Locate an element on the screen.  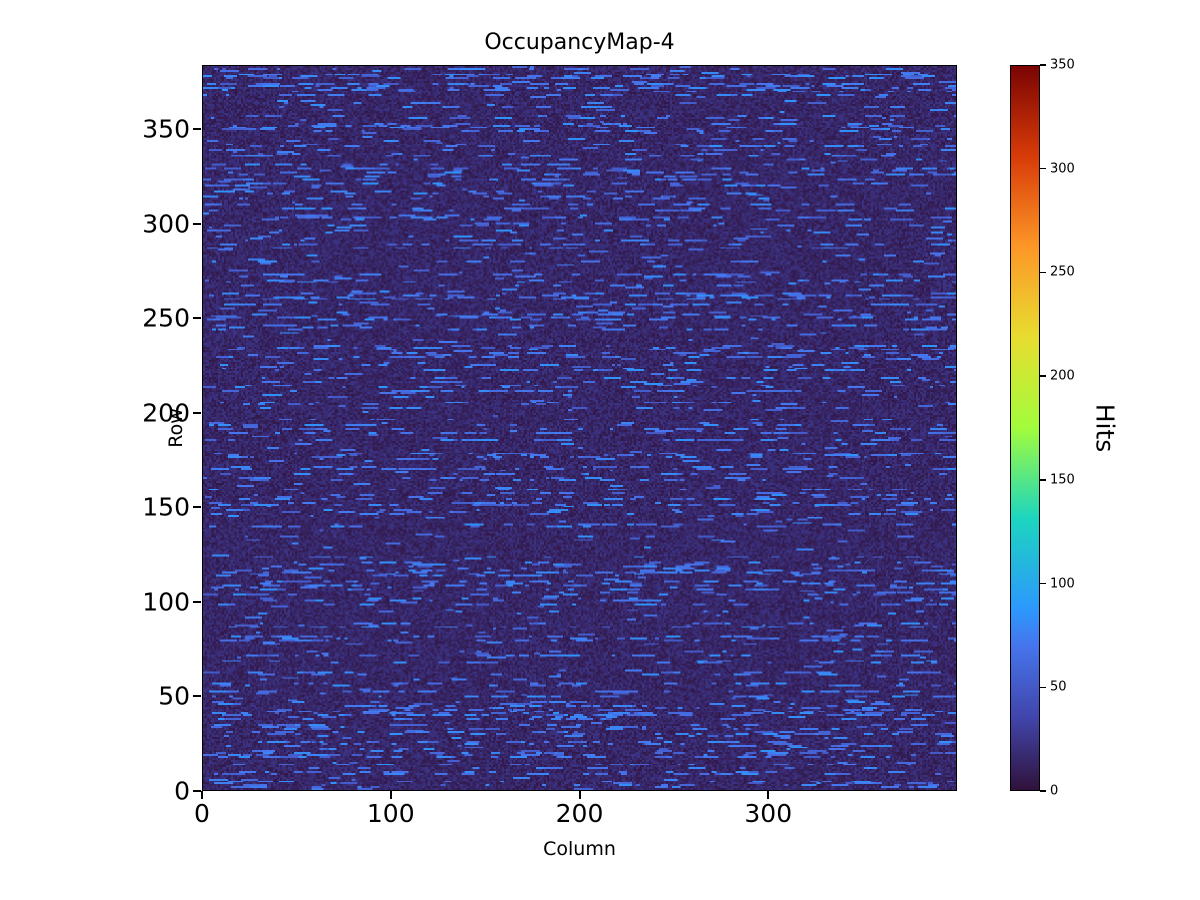
colorbar-tick-label: 350 is located at coordinates (1062, 65).